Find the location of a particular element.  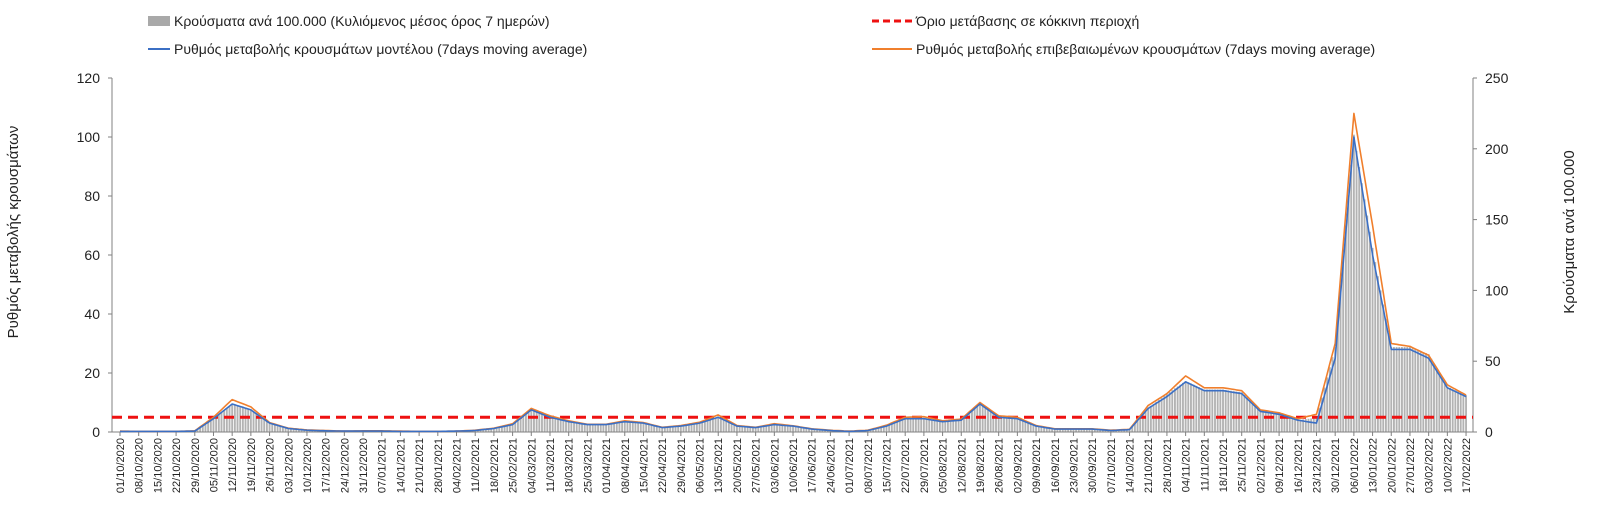

x-tick-label: 17/12/2020 is located at coordinates (327, 465).